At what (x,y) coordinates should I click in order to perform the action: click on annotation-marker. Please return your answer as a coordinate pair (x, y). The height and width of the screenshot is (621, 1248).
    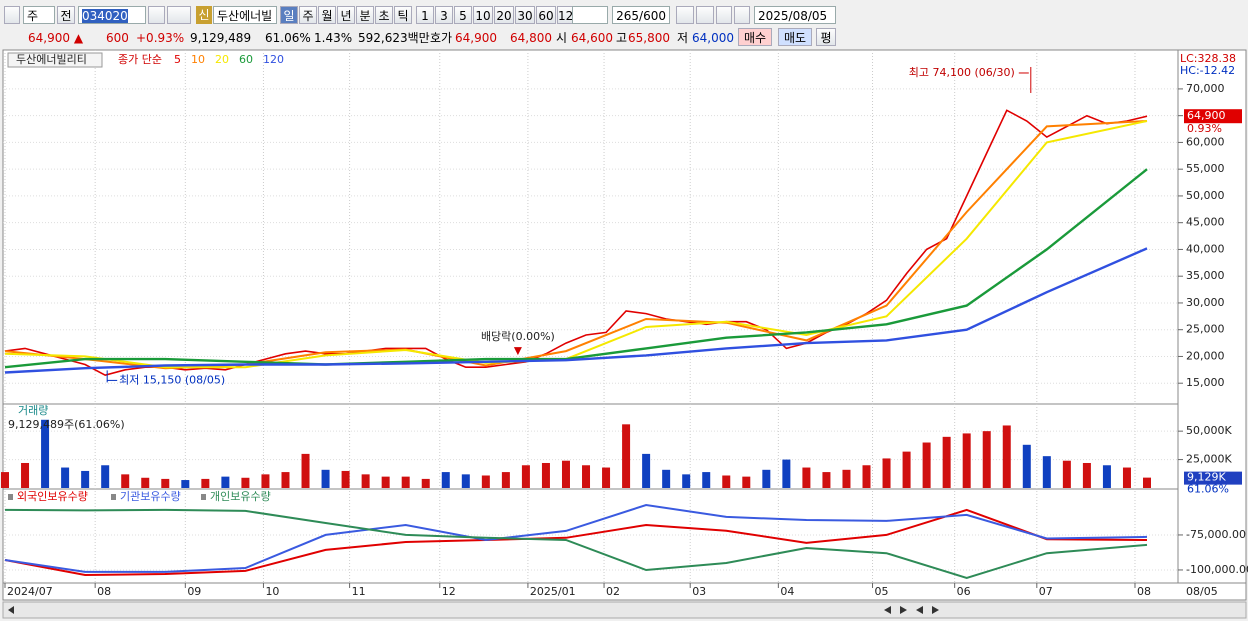
    Looking at the image, I should click on (517, 351).